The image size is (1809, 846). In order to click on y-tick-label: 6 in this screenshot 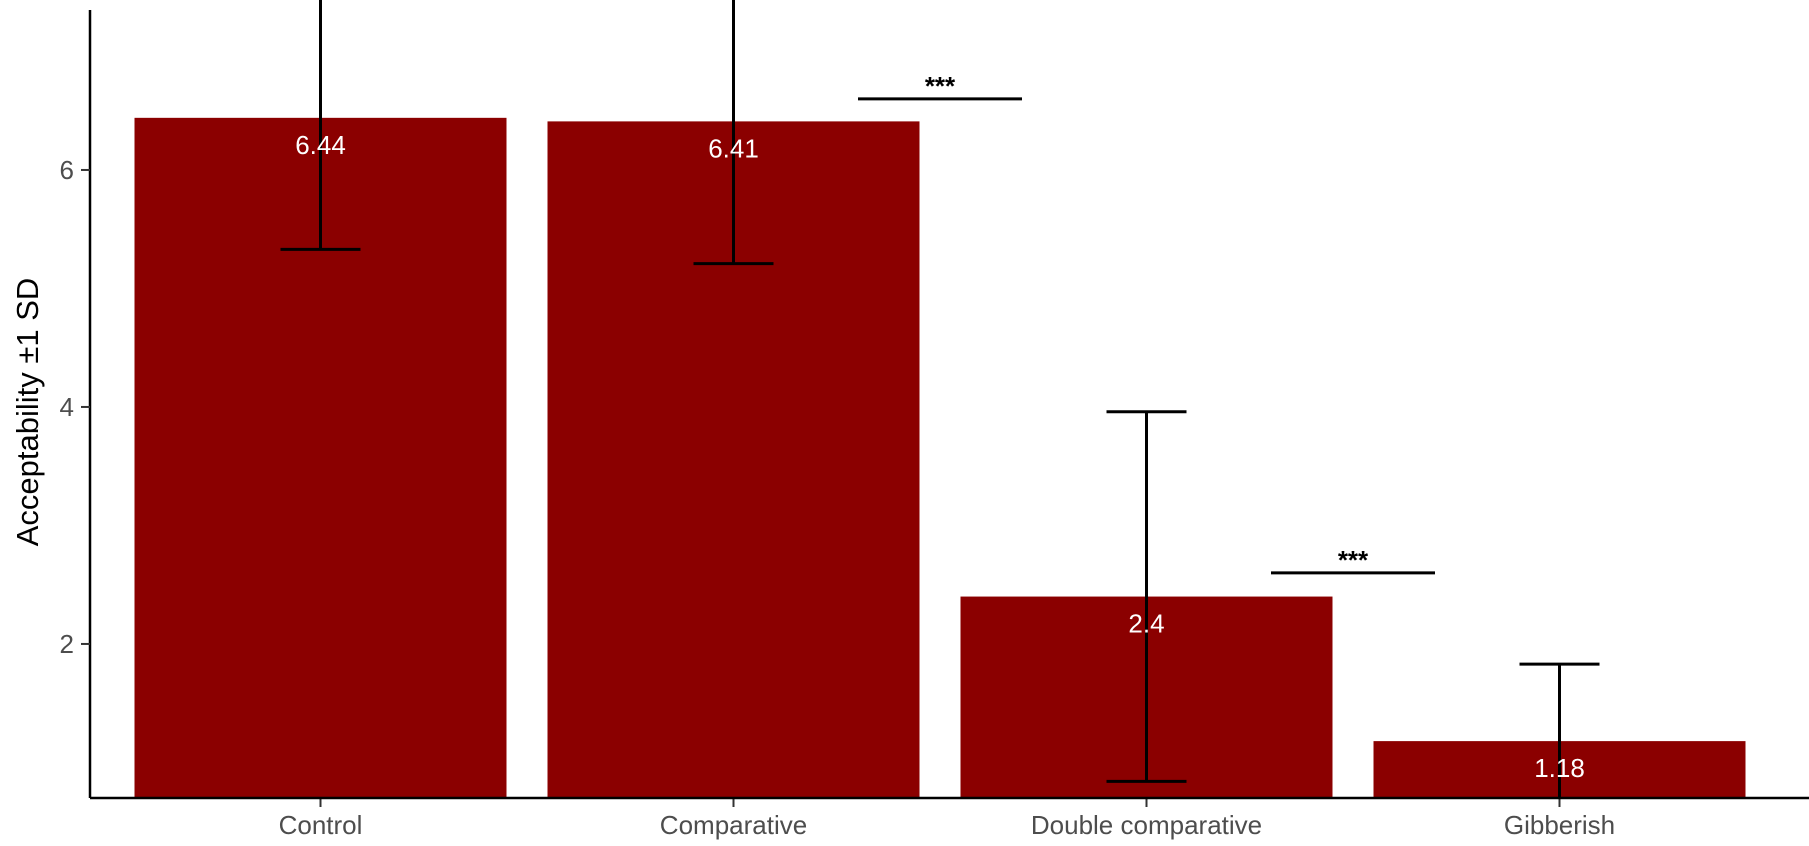, I will do `click(67, 170)`.